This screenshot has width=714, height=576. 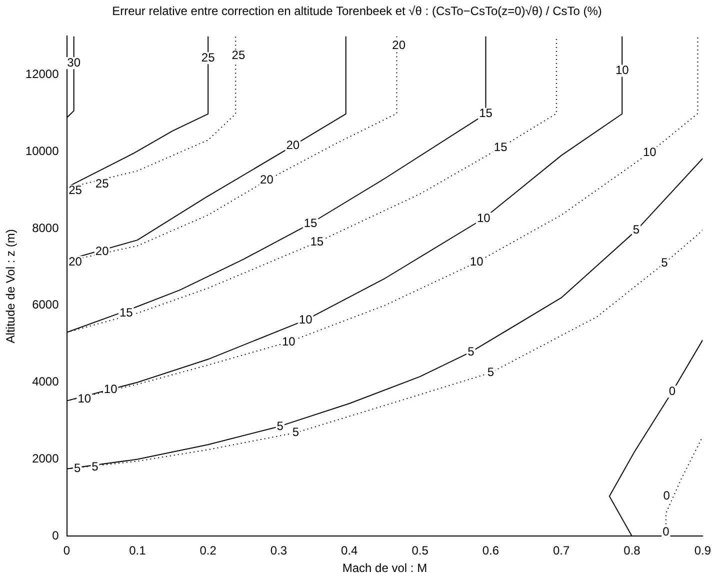 What do you see at coordinates (137, 551) in the screenshot?
I see `x-tick-label: 0.1` at bounding box center [137, 551].